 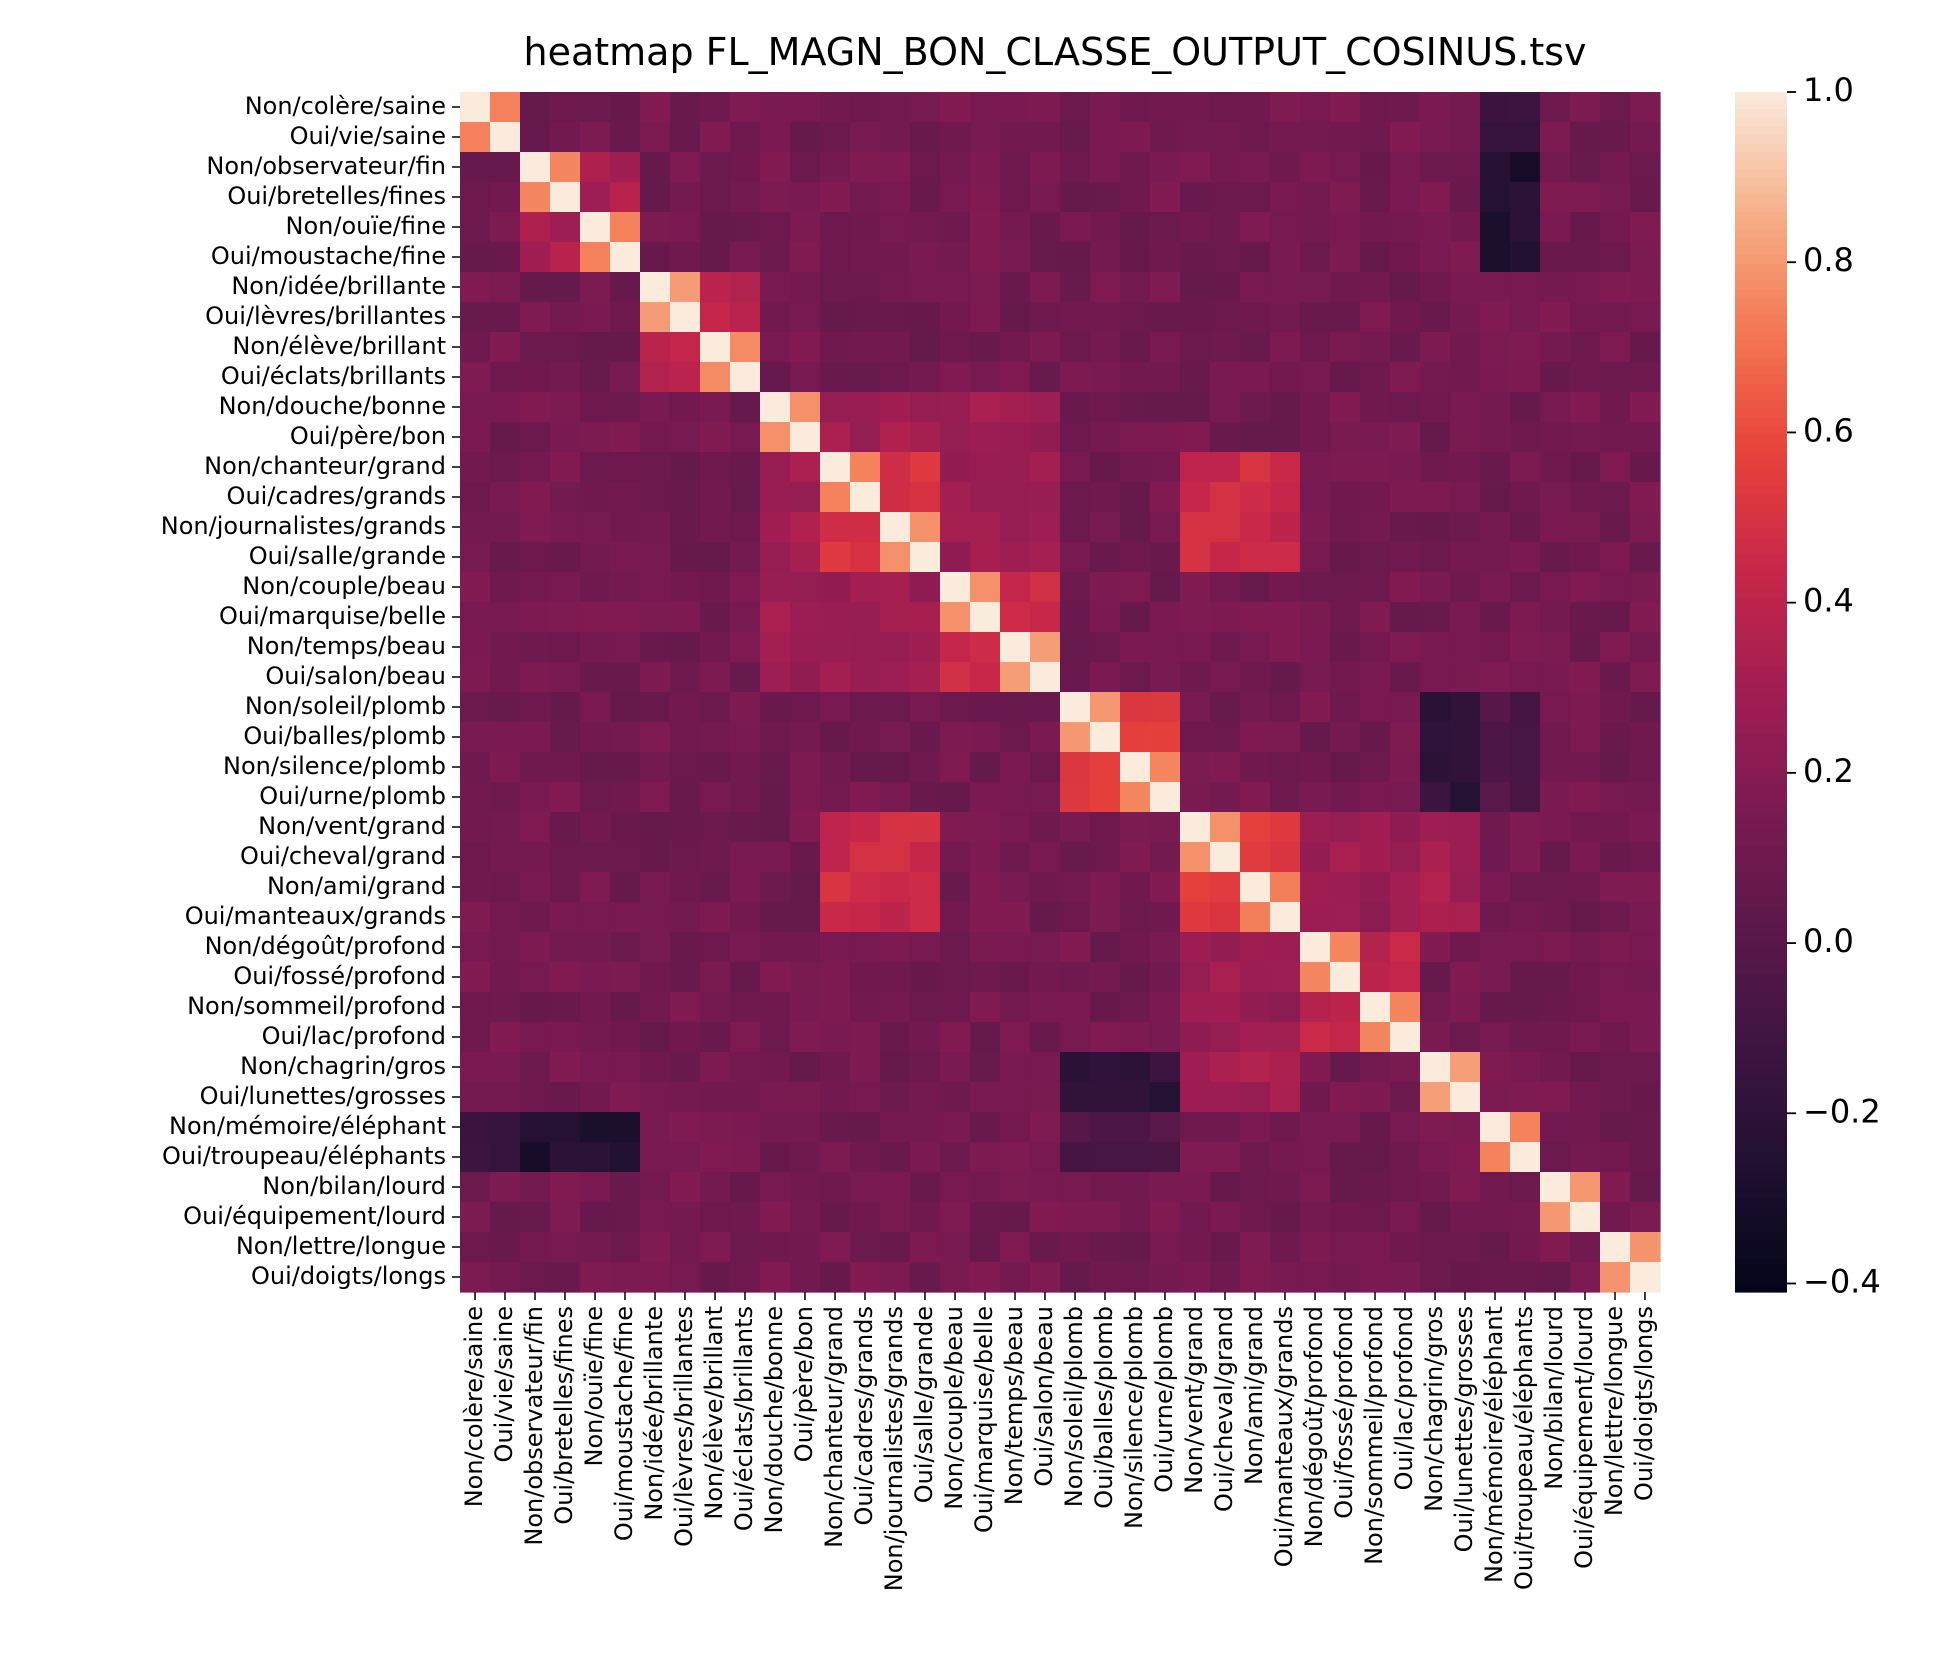 What do you see at coordinates (332, 406) in the screenshot?
I see `y-tick-label: Non/douche/bonne` at bounding box center [332, 406].